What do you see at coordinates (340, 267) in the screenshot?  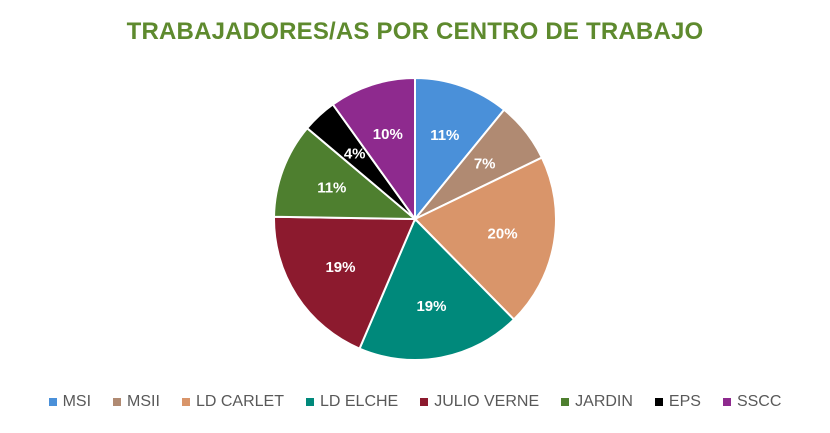 I see `data-label-julio-verne: 19%` at bounding box center [340, 267].